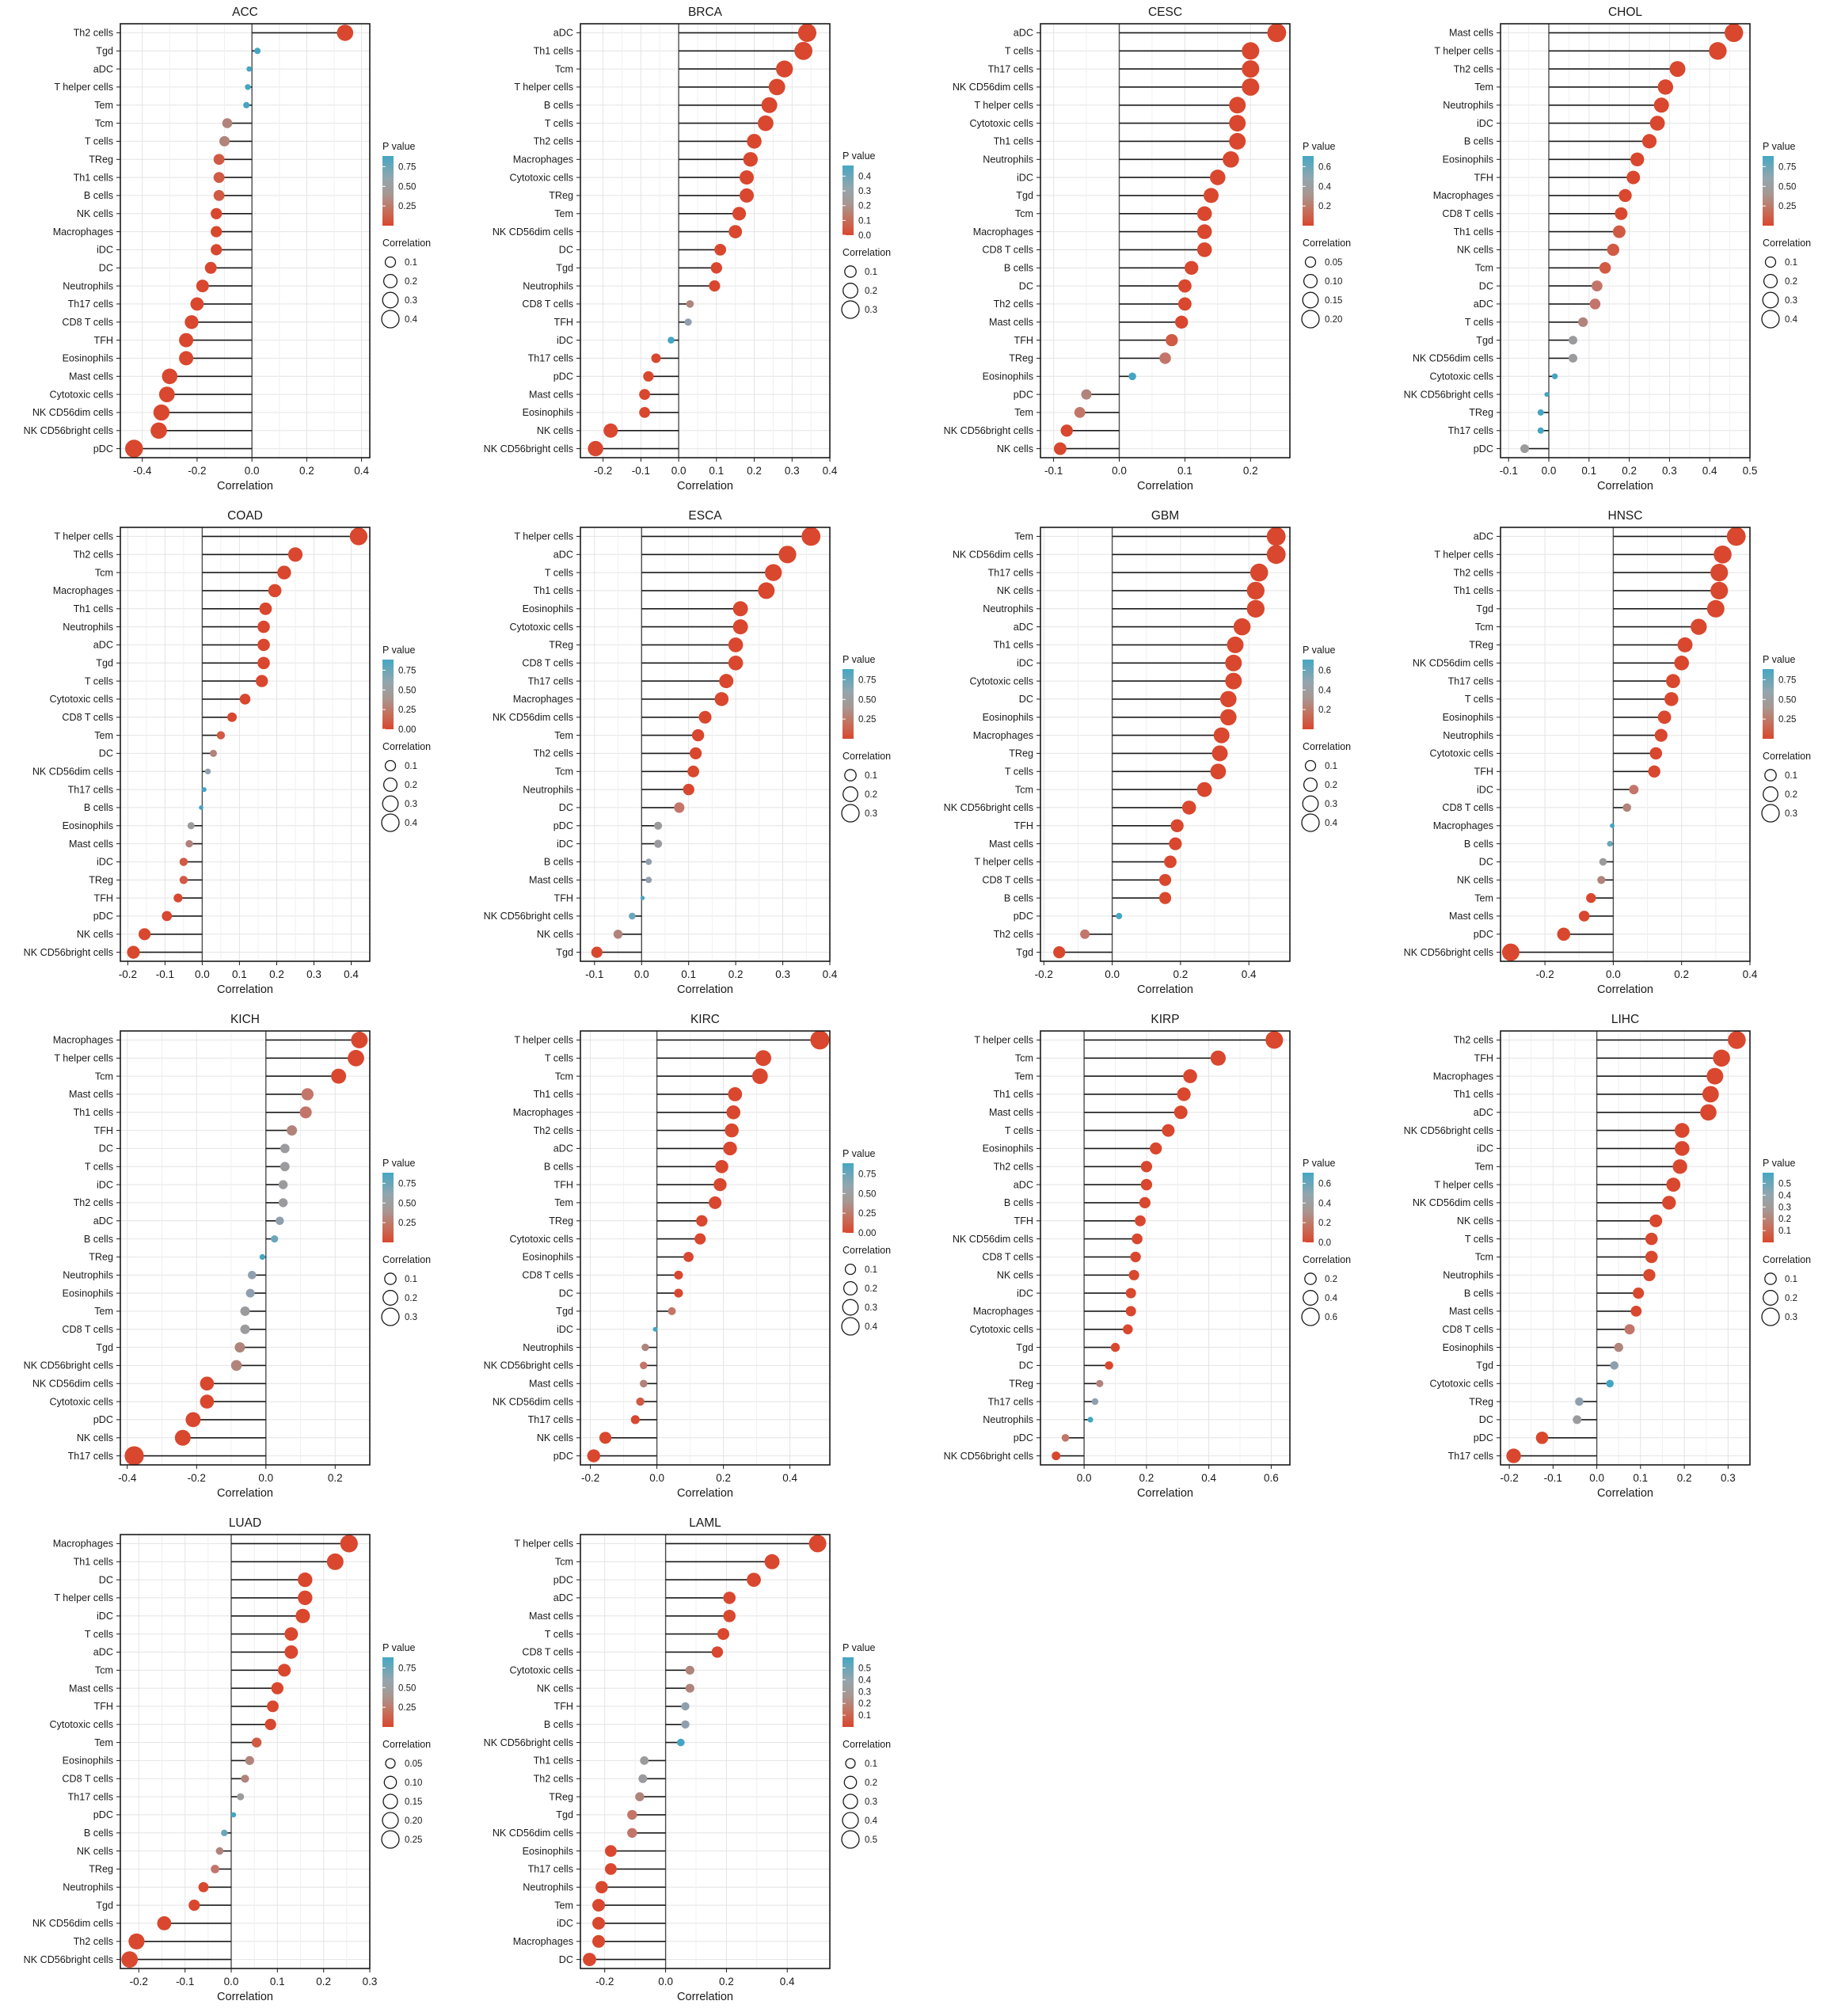 This screenshot has width=1841, height=2016. What do you see at coordinates (411, 282) in the screenshot?
I see `size-legend-label: 0.2` at bounding box center [411, 282].